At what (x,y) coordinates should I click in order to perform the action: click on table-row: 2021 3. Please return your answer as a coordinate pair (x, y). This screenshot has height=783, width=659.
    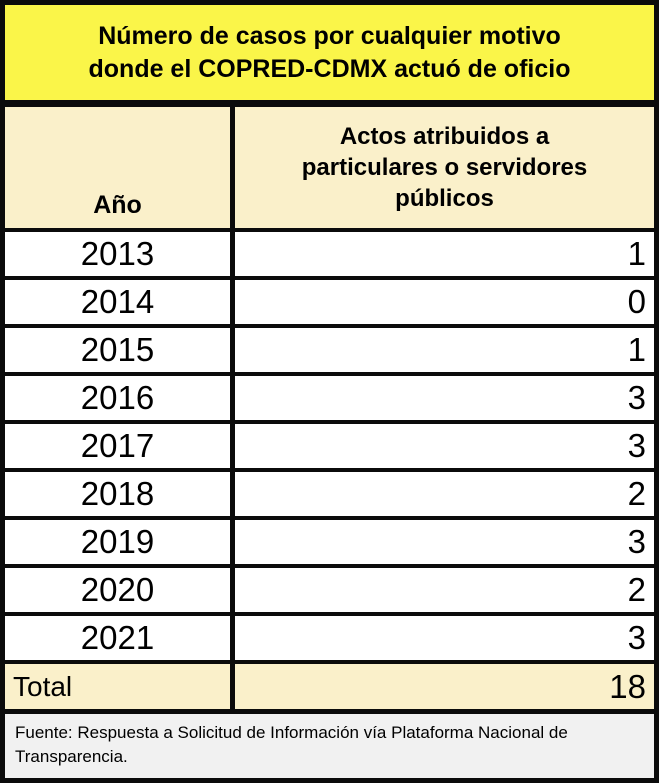
    Looking at the image, I should click on (329, 638).